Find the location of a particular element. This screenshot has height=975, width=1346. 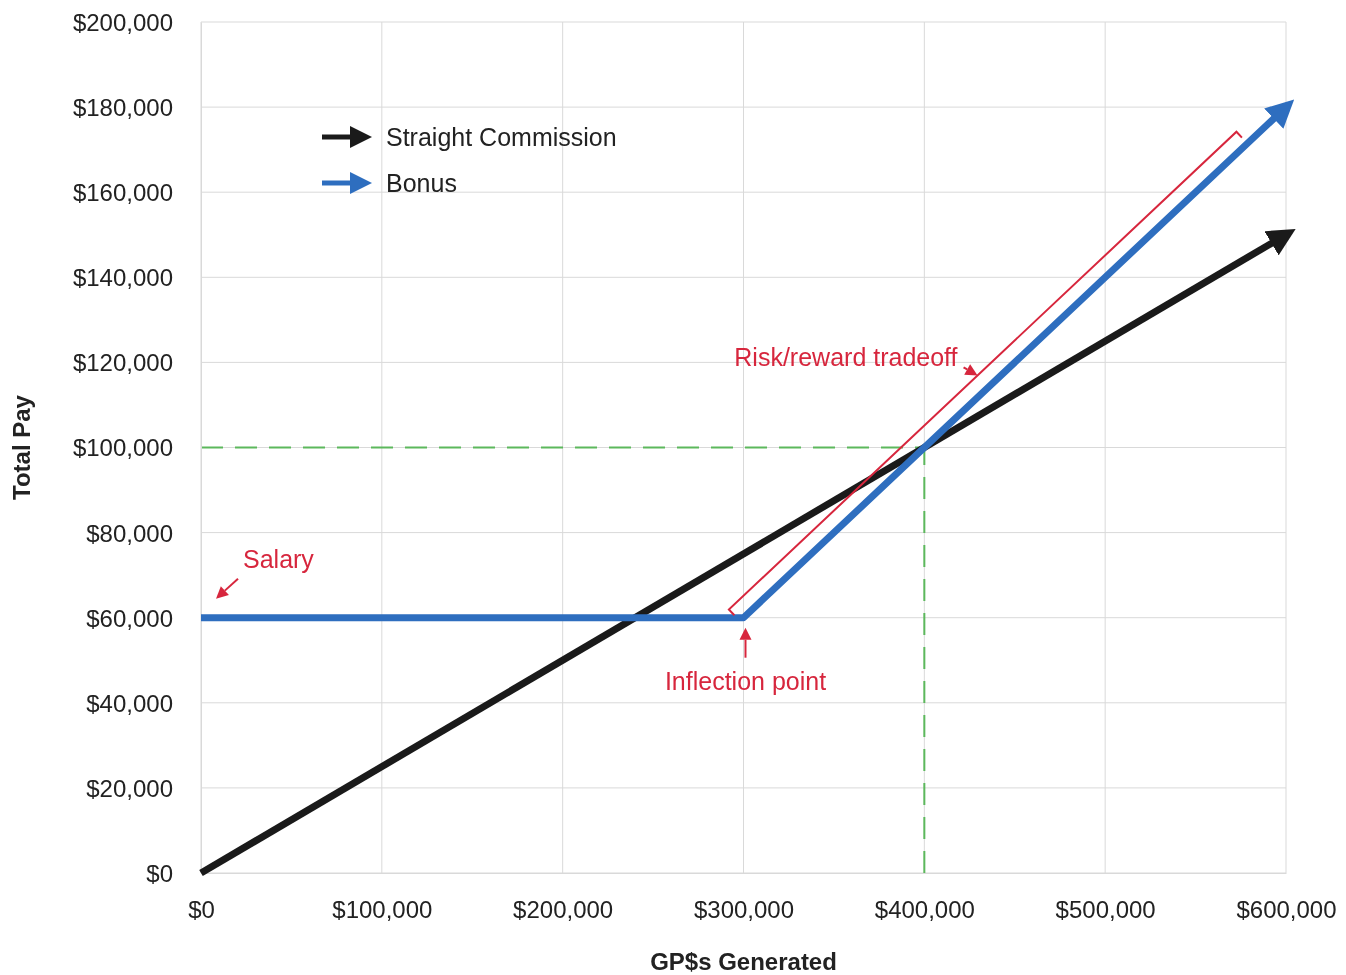

y-tick-label: $100,000 is located at coordinates (122, 448).